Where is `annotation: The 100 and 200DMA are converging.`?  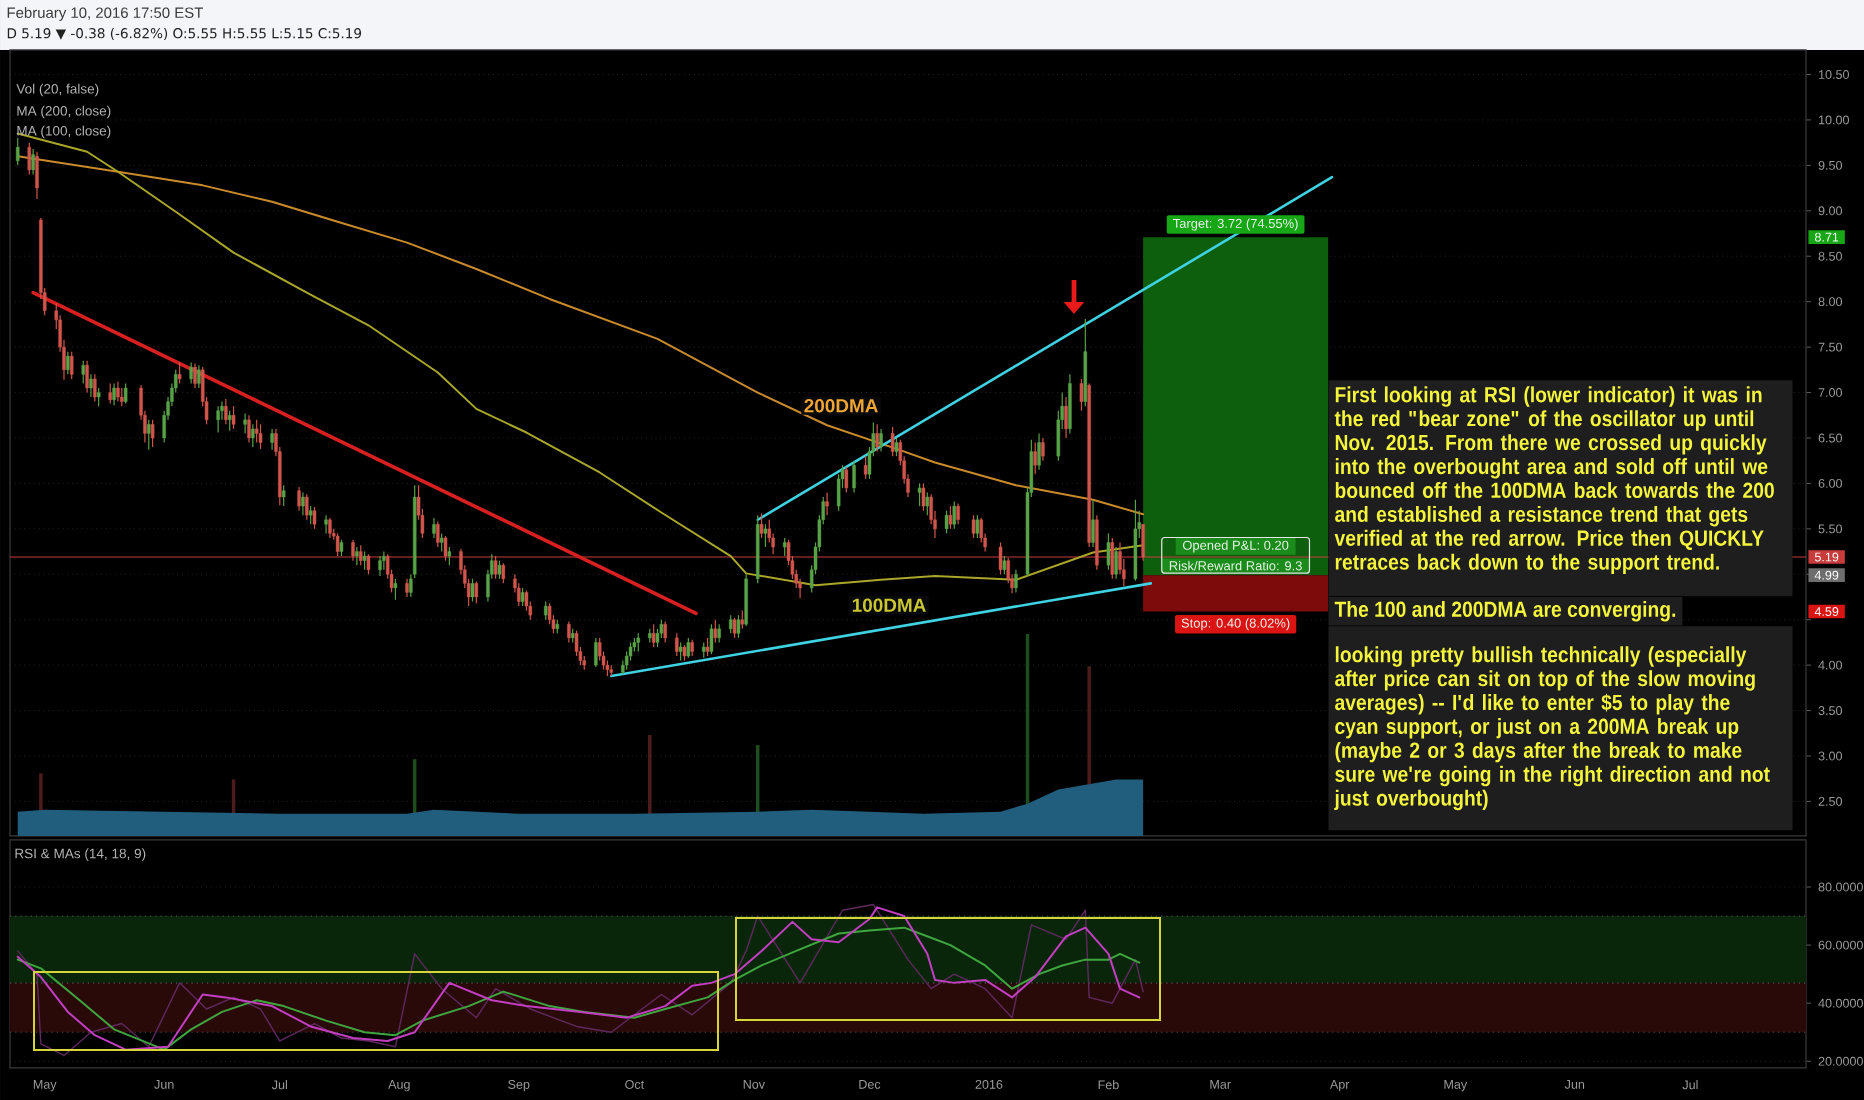 annotation: The 100 and 200DMA are converging. is located at coordinates (1505, 611).